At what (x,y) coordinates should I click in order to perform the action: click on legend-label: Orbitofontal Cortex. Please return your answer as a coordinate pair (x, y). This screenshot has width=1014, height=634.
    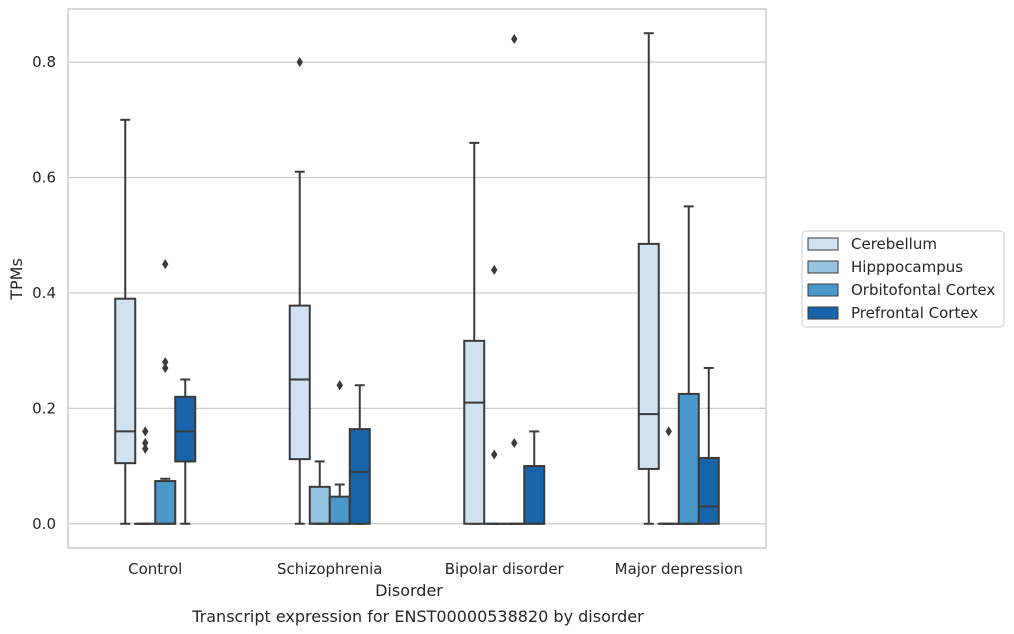
    Looking at the image, I should click on (923, 290).